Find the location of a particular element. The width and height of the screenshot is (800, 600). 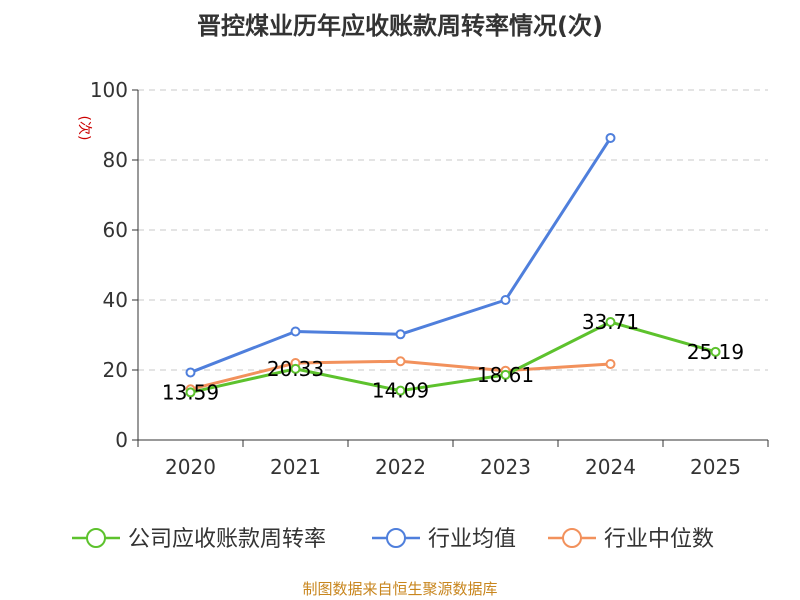

legend-label: 公司应收账款周转率 is located at coordinates (227, 539).